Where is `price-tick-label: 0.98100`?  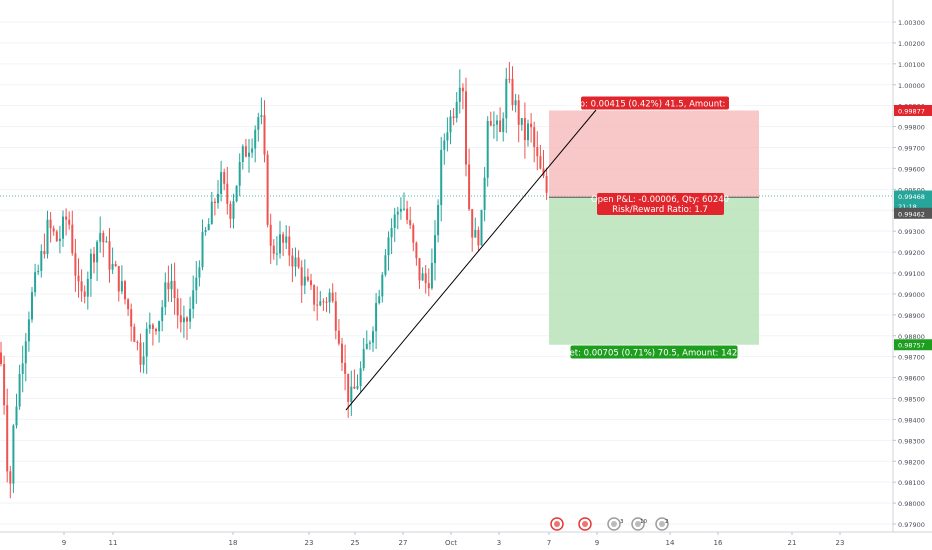 price-tick-label: 0.98100 is located at coordinates (911, 483).